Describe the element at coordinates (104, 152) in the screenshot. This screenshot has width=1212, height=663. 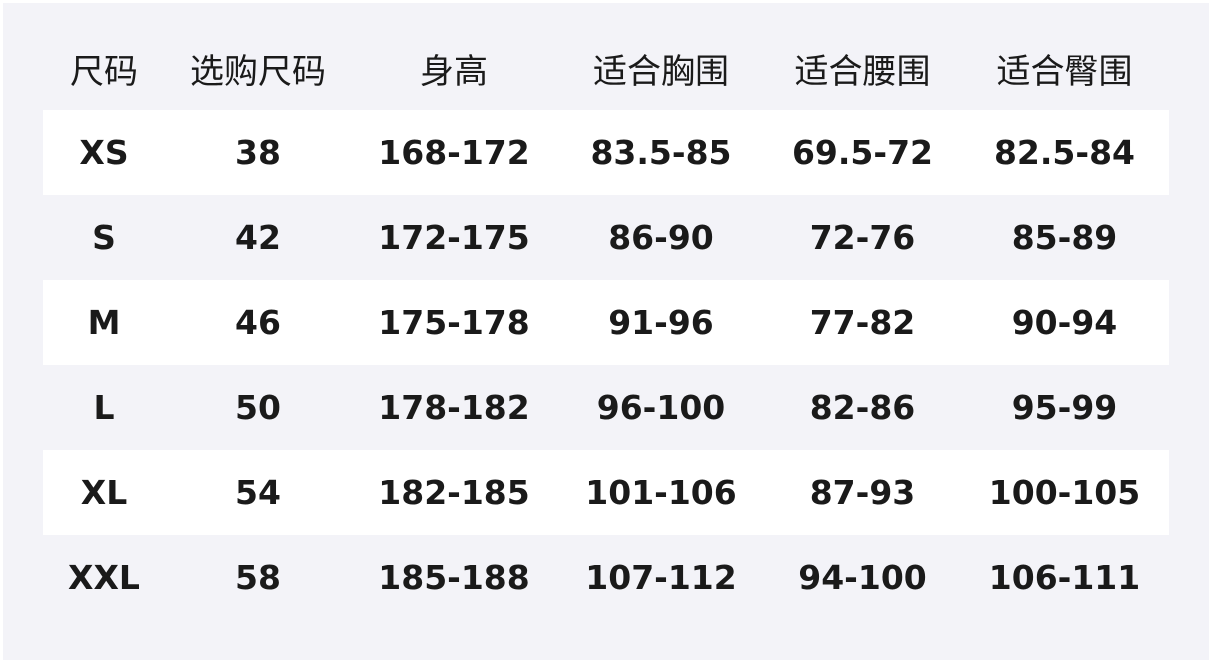
I see `table-cell: XS` at that location.